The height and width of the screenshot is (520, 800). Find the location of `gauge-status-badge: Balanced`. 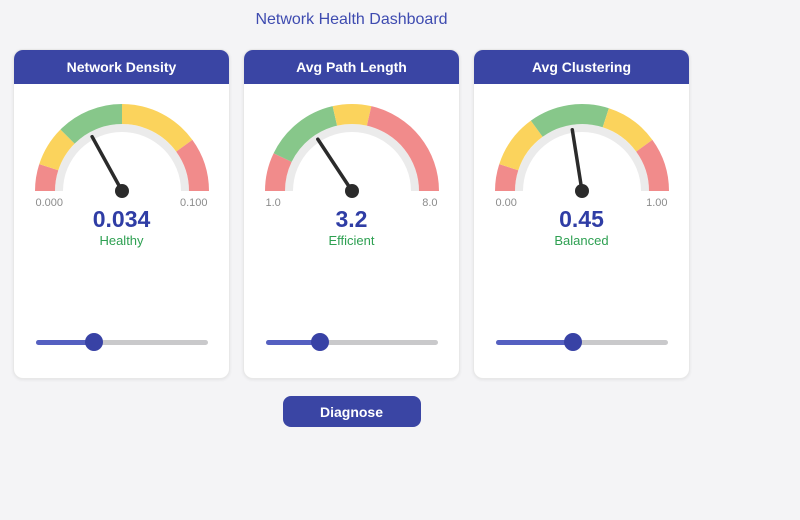

gauge-status-badge: Balanced is located at coordinates (581, 240).